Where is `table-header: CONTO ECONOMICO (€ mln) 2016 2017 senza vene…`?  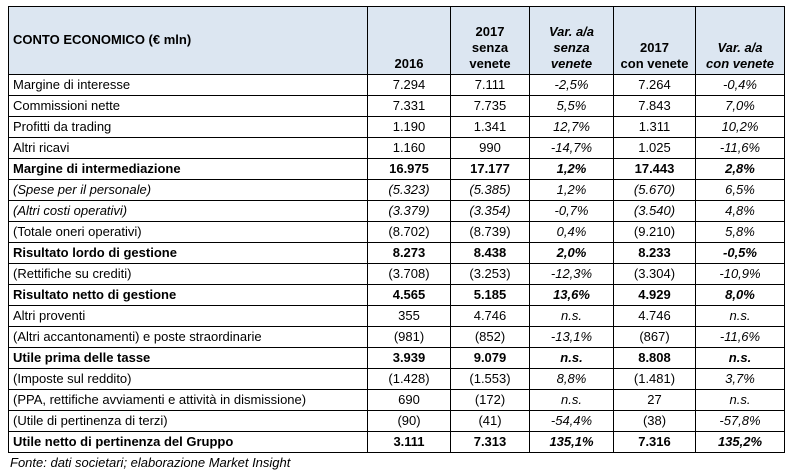 table-header: CONTO ECONOMICO (€ mln) 2016 2017 senza vene… is located at coordinates (396, 40).